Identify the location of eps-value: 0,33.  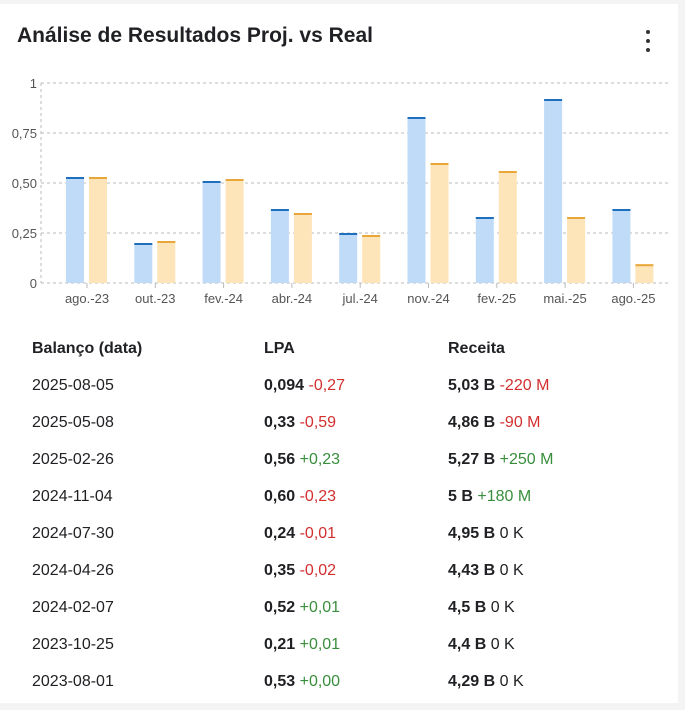
(280, 422).